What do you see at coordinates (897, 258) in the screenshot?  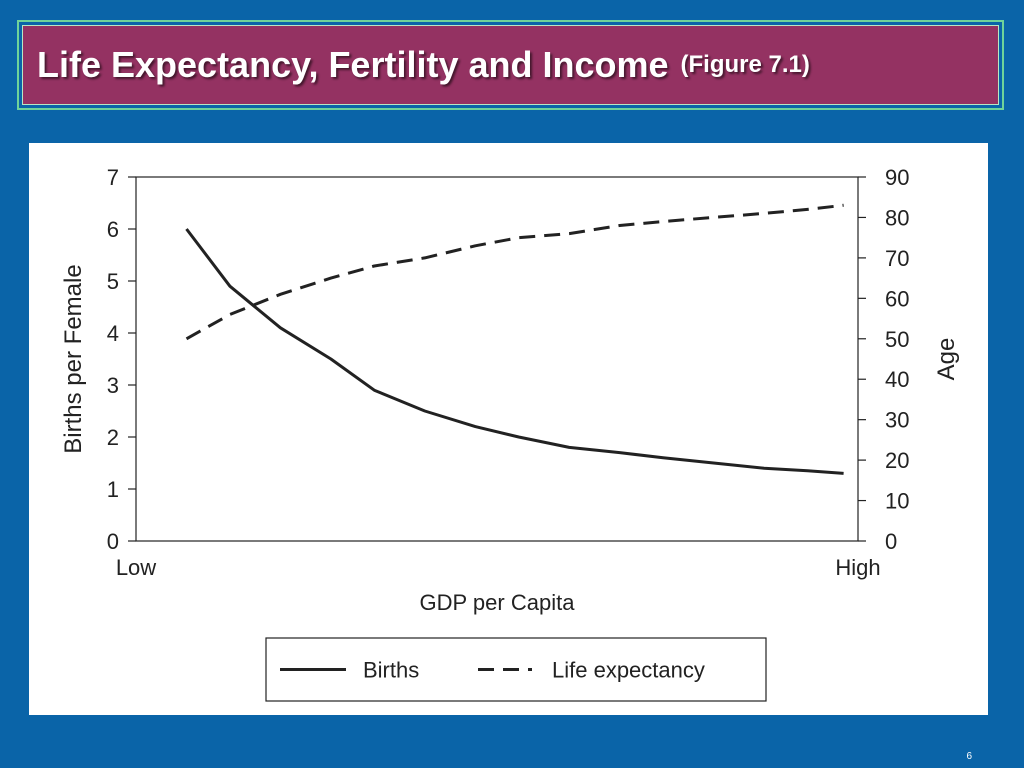 I see `right-tick-label: 70` at bounding box center [897, 258].